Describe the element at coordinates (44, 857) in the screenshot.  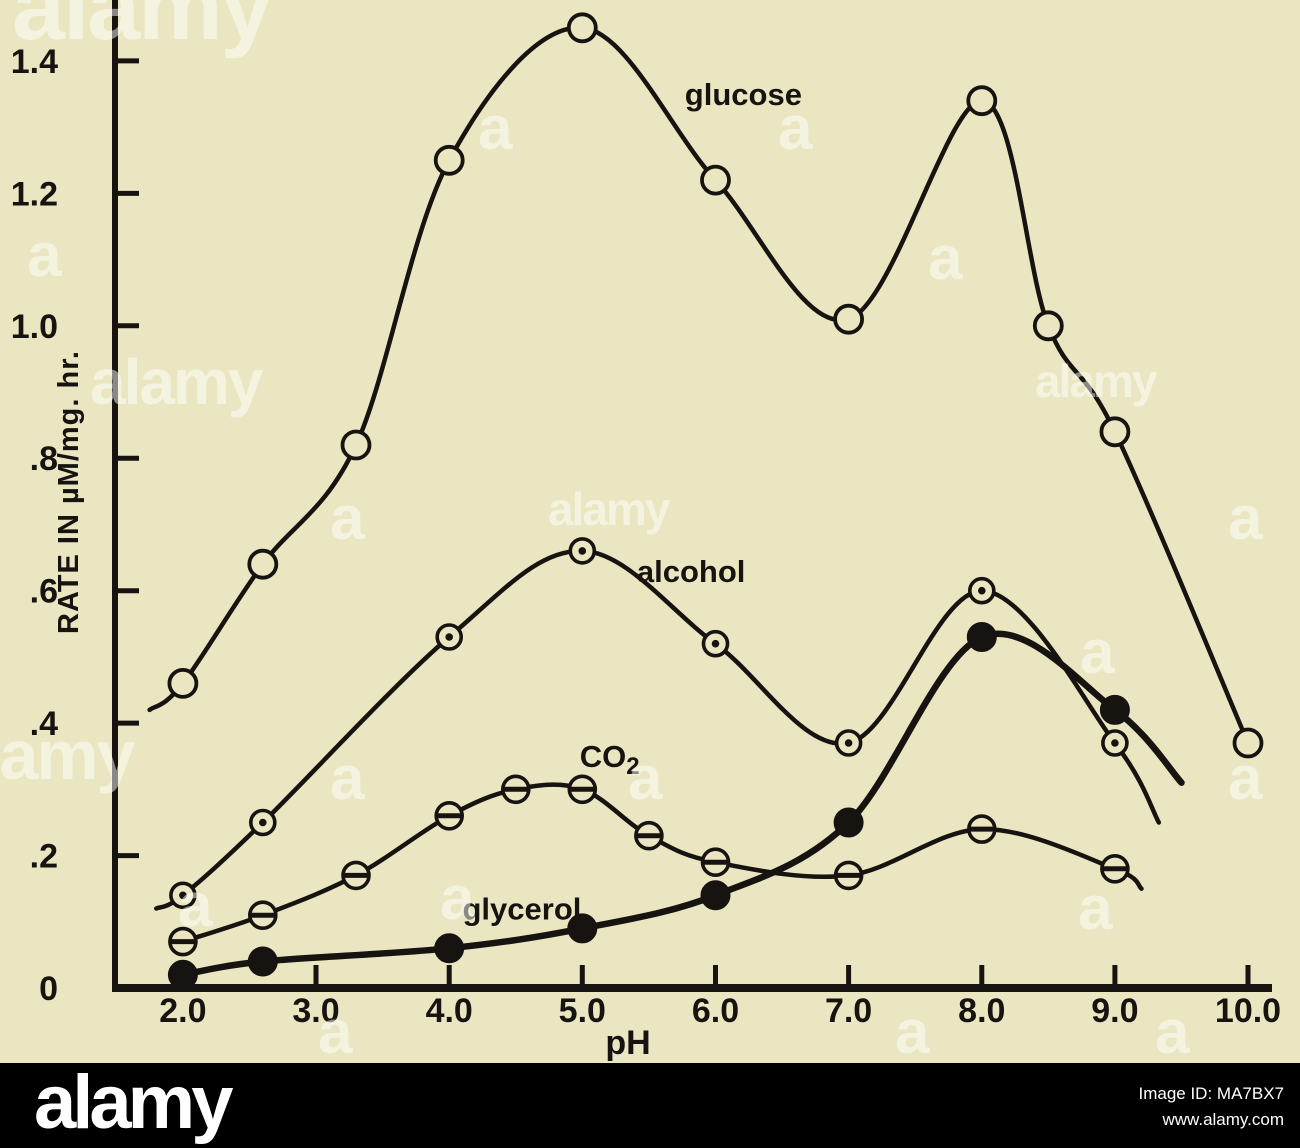
I see `y-tick-label: .2` at that location.